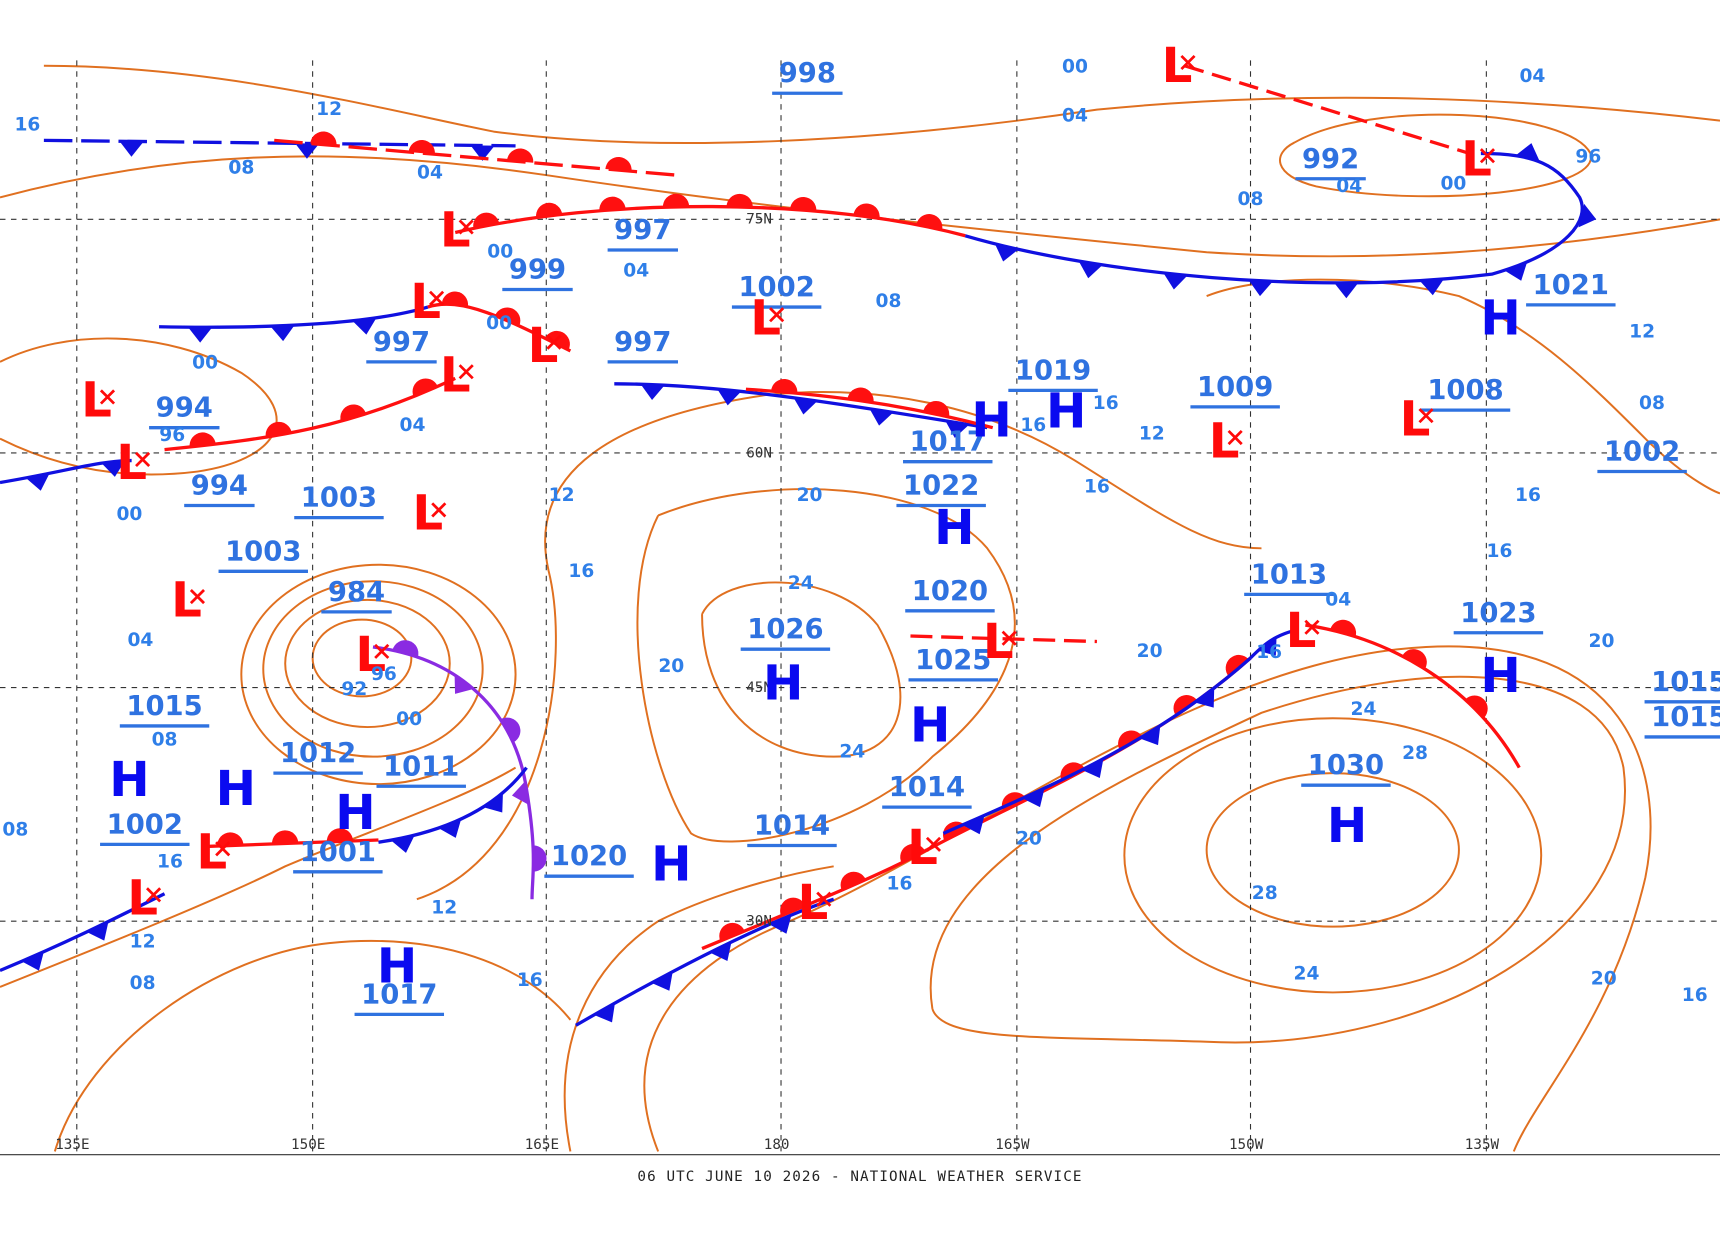  I want to click on pressure-value: 1011, so click(421, 766).